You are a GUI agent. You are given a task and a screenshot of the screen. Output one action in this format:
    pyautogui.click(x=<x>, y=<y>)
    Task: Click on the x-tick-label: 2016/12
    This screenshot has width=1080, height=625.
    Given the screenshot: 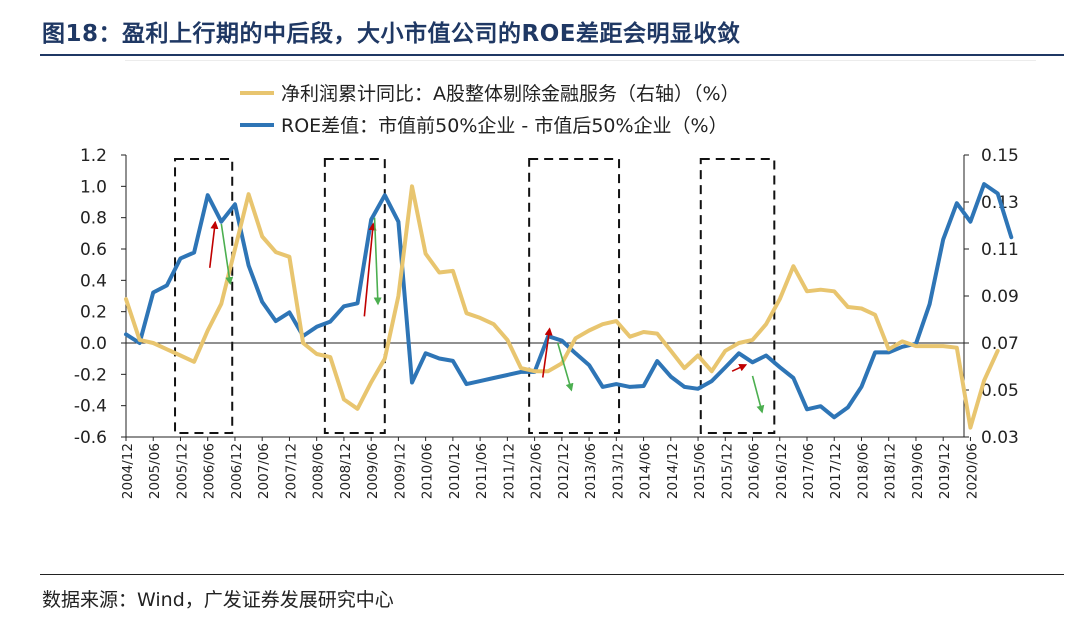 What is the action you would take?
    pyautogui.click(x=782, y=471)
    